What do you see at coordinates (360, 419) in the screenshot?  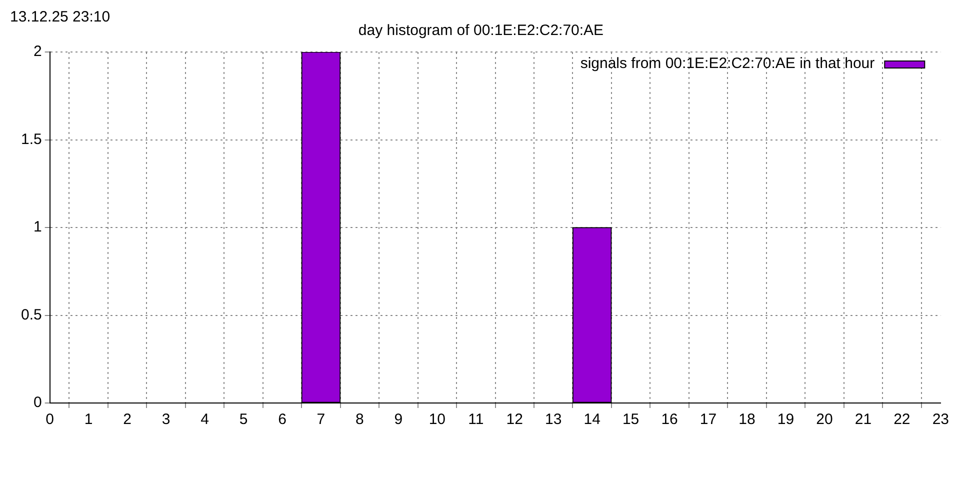 I see `x-tick-label: 8` at bounding box center [360, 419].